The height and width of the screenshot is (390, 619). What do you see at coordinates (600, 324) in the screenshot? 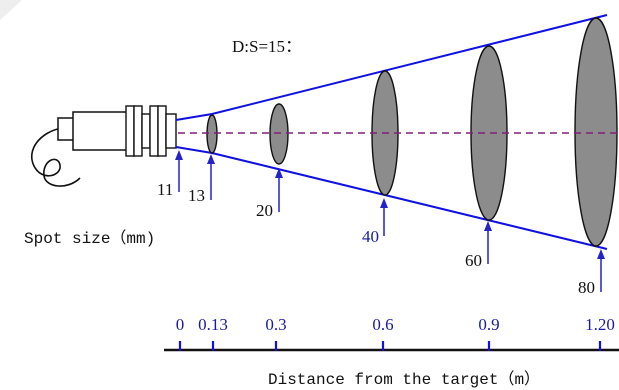
I see `distance-1.20: 1.20` at bounding box center [600, 324].